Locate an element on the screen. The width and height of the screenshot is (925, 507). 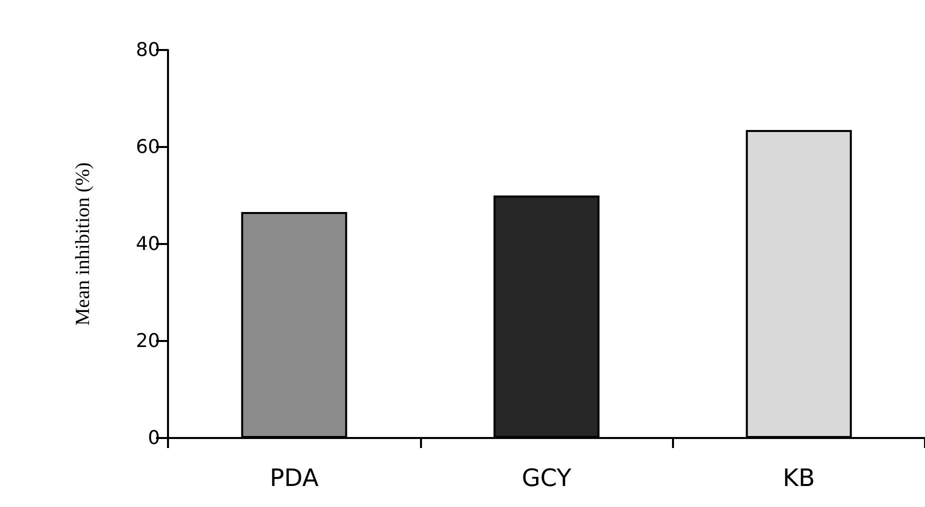
x-tick-label: GCY is located at coordinates (547, 478).